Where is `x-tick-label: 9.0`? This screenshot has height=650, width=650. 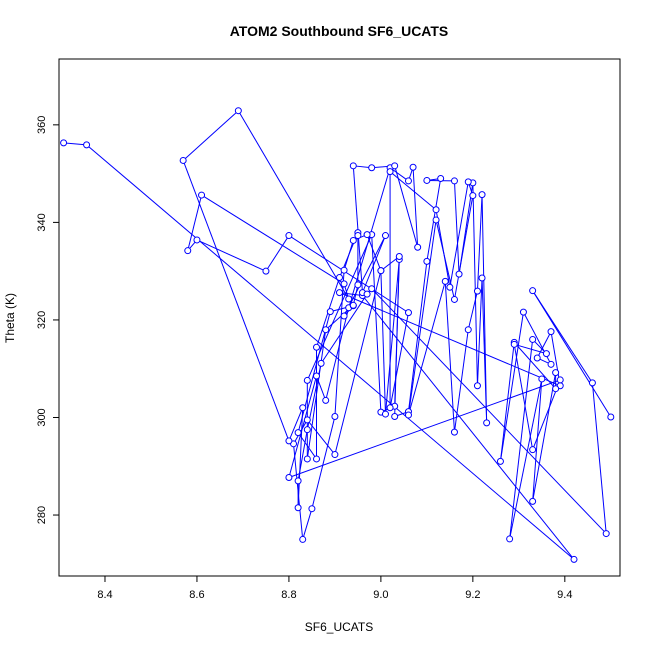
x-tick-label: 9.0 is located at coordinates (380, 595).